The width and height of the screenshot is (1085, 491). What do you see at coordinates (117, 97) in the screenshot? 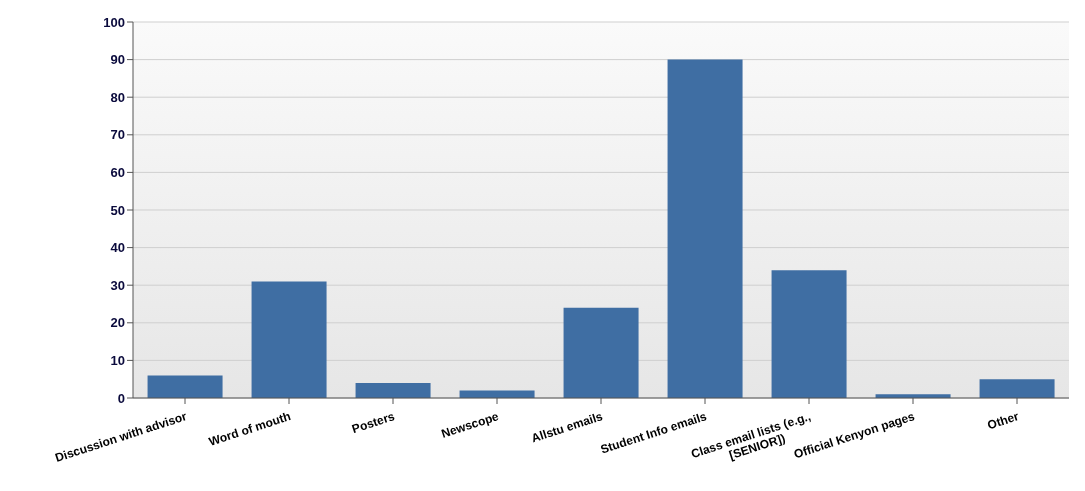
I see `y-tick-label: 80` at bounding box center [117, 97].